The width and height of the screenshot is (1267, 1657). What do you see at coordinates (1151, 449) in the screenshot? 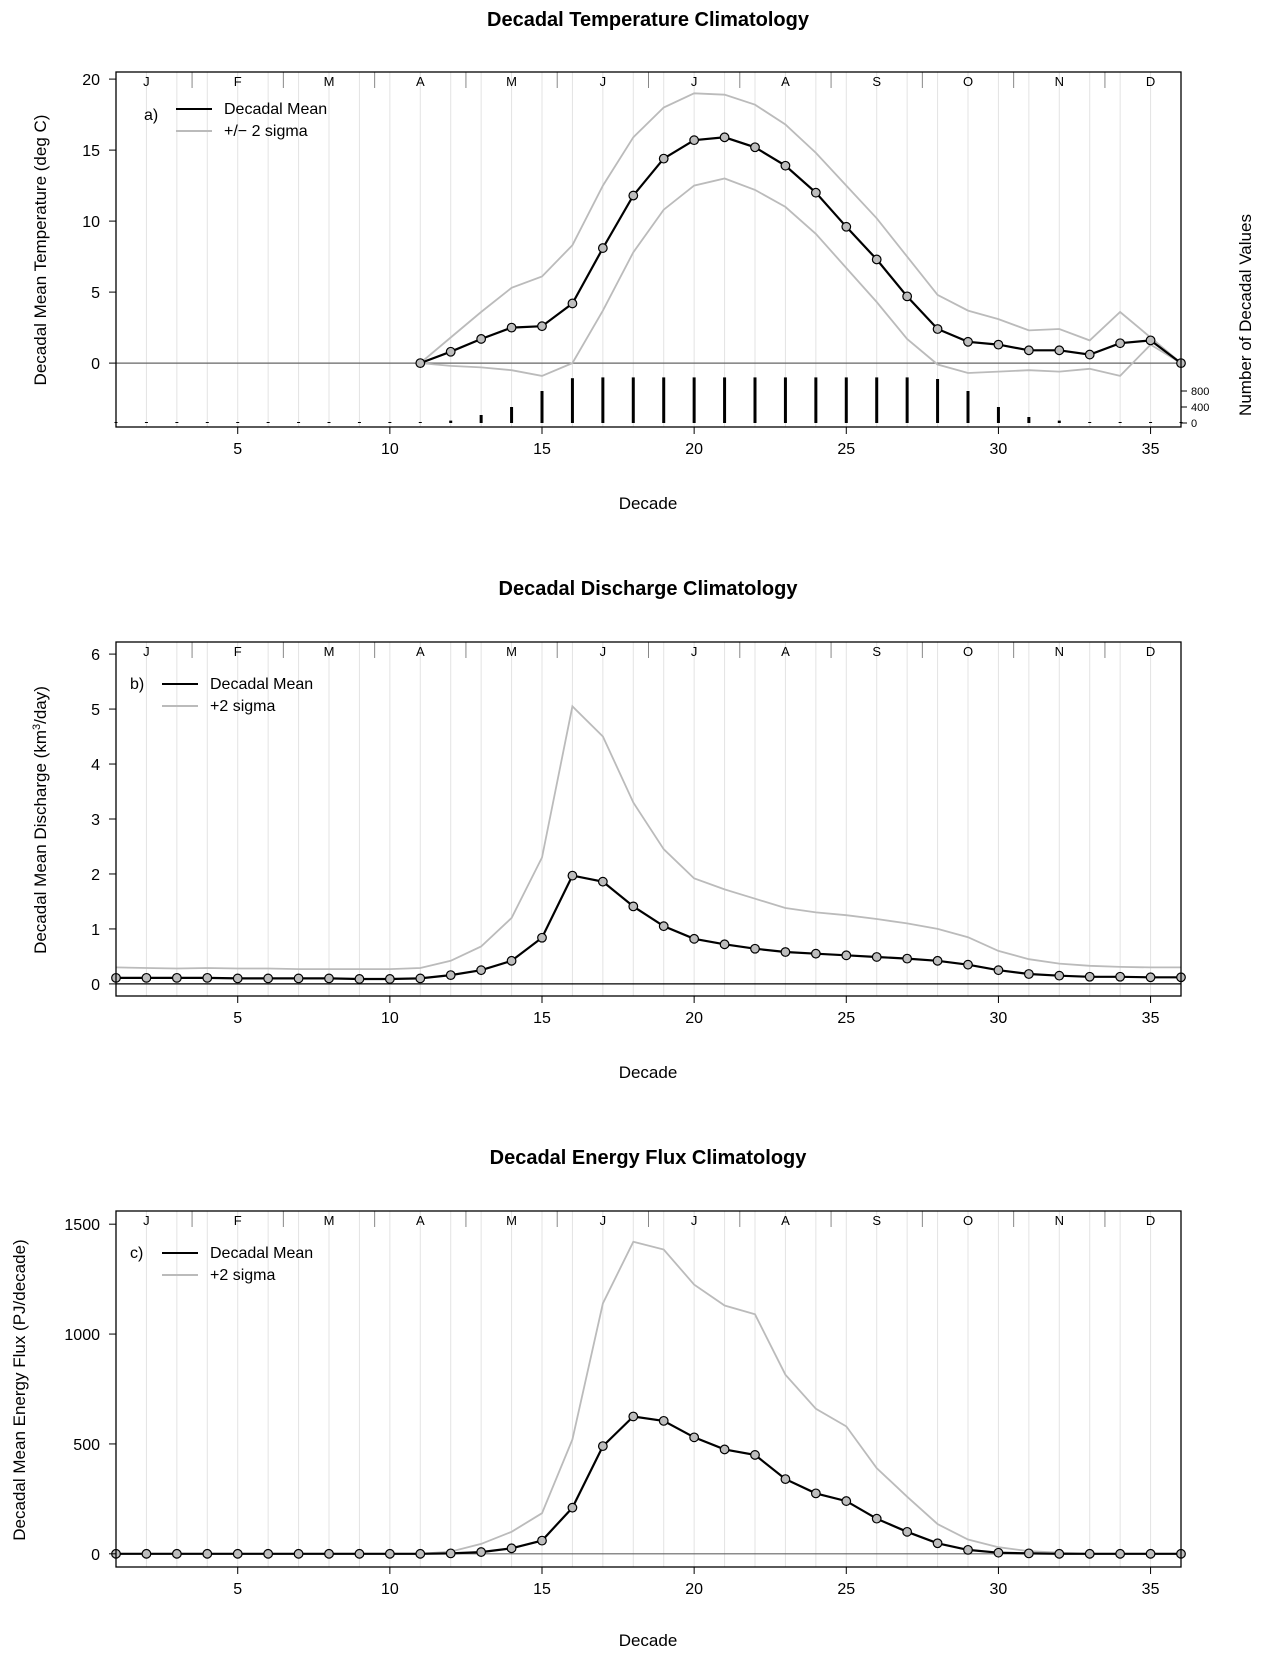
I see `x-tick-label: 35` at bounding box center [1151, 449].